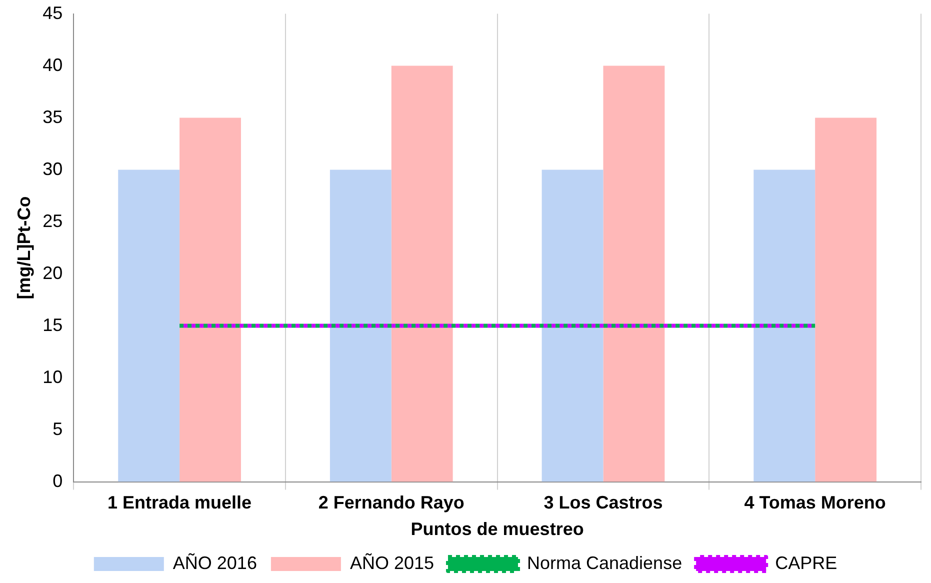  What do you see at coordinates (52, 376) in the screenshot?
I see `y-tick-label: 10` at bounding box center [52, 376].